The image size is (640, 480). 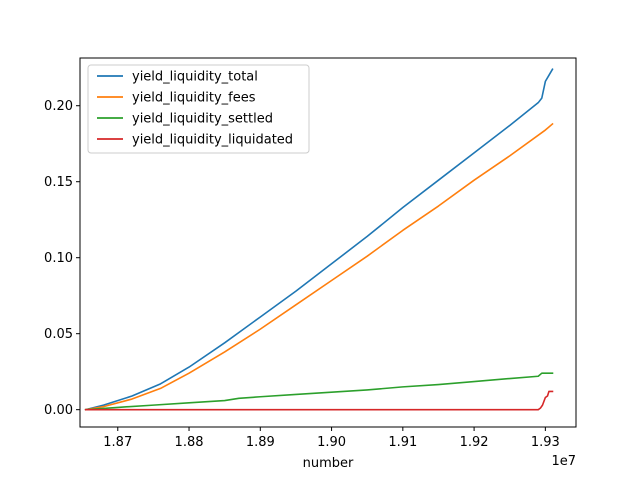 I want to click on legend-label: yield_liquidity_settled, so click(x=202, y=119).